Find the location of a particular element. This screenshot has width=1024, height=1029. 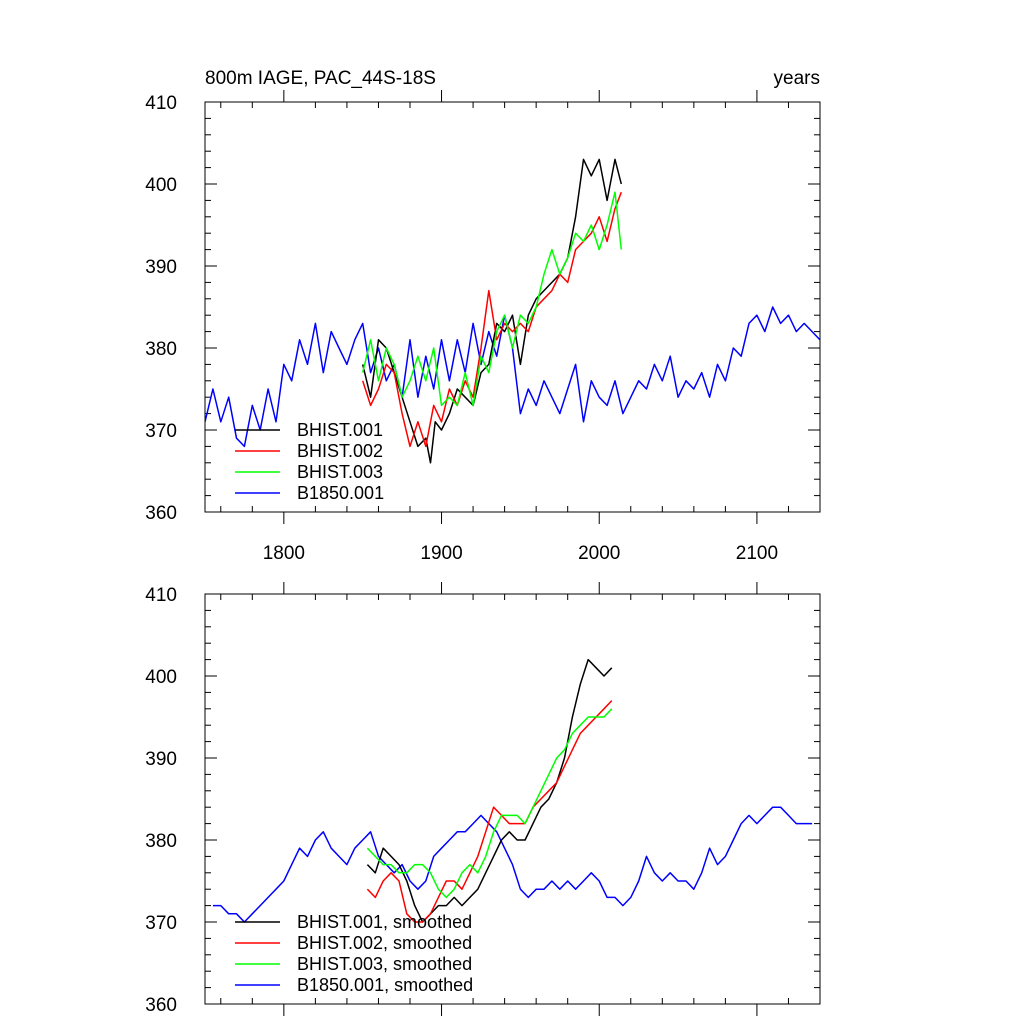

x-tick-label: 2000 is located at coordinates (599, 553).